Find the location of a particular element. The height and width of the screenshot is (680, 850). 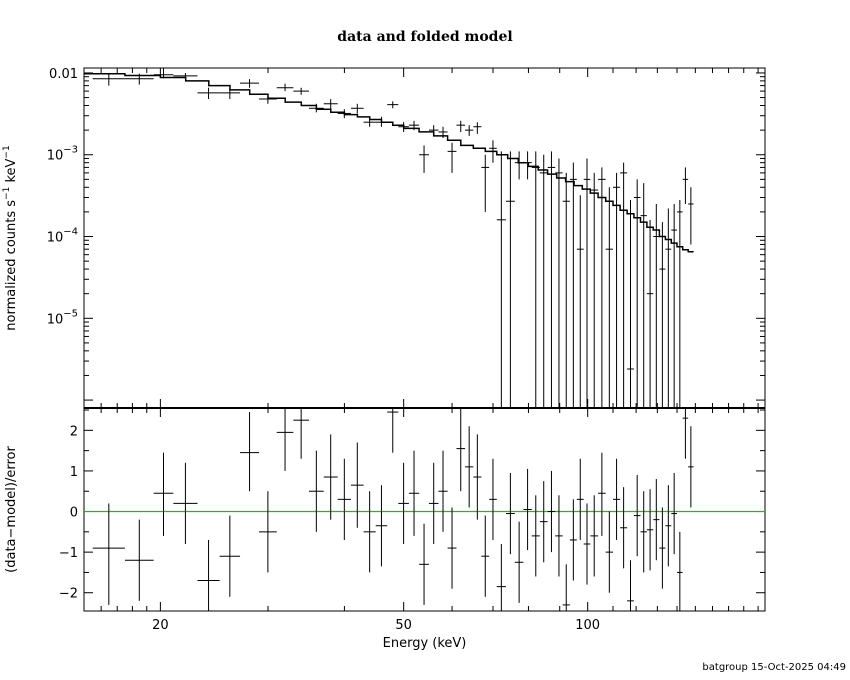

y-tick-label: 10⁻⁵ is located at coordinates (62, 317).